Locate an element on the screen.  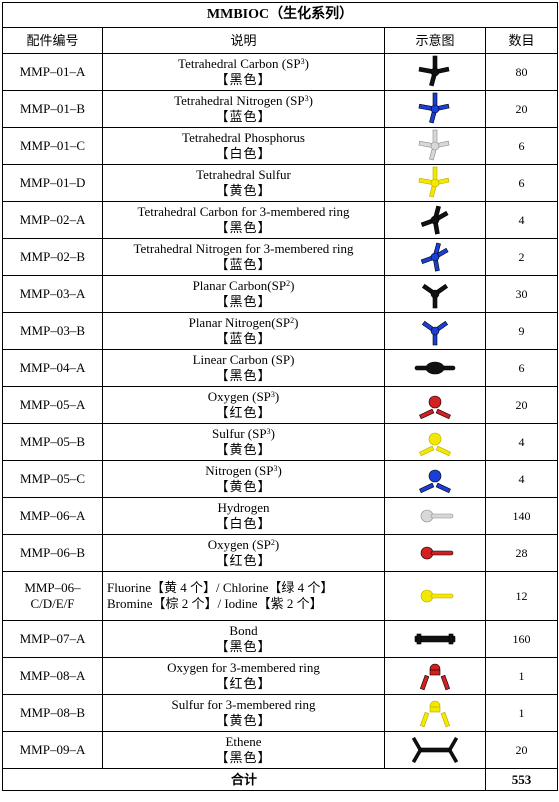
title-row: MMBIOC（生化系列） is located at coordinates (280, 15).